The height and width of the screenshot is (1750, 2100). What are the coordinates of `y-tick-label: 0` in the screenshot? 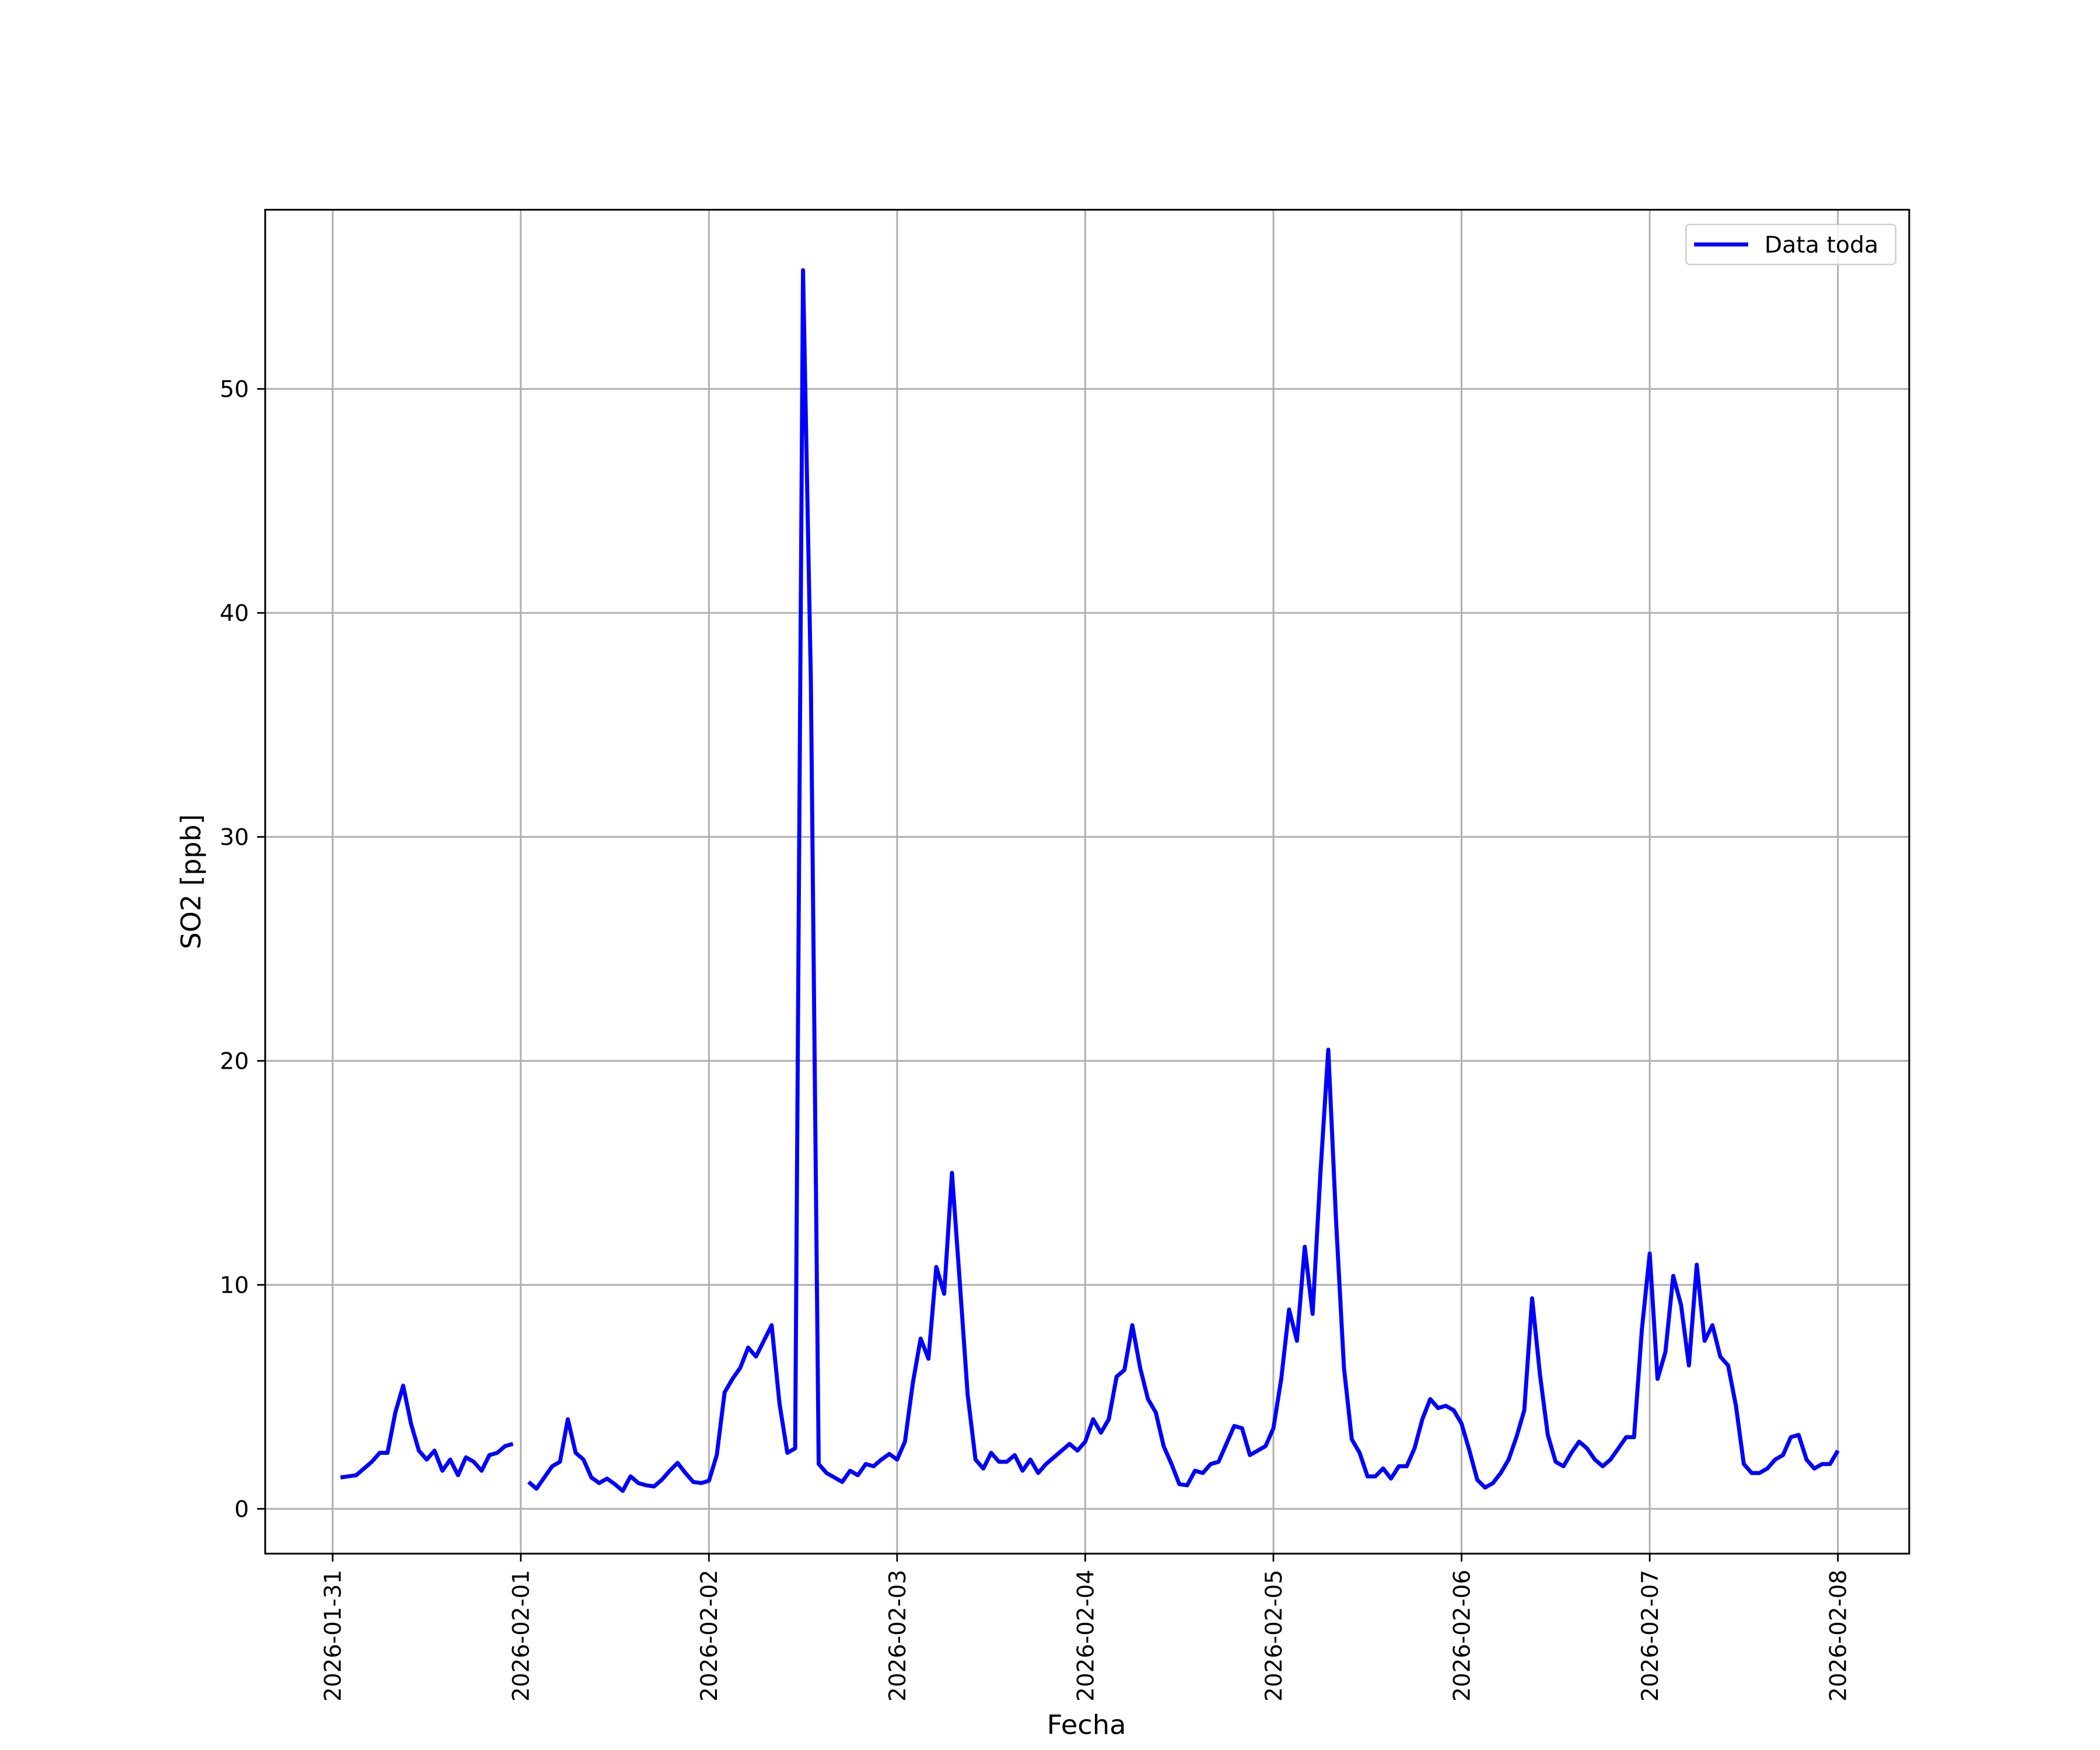 It's located at (242, 1510).